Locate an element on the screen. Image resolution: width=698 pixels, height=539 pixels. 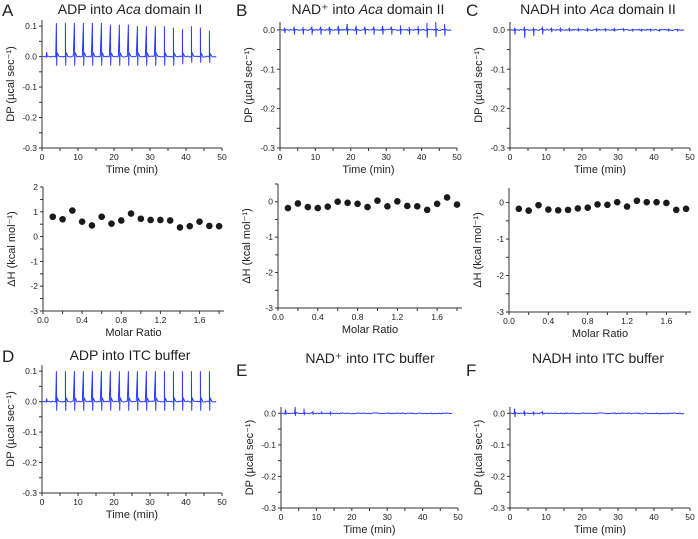
x-tick-label: 1.2 is located at coordinates (397, 317).